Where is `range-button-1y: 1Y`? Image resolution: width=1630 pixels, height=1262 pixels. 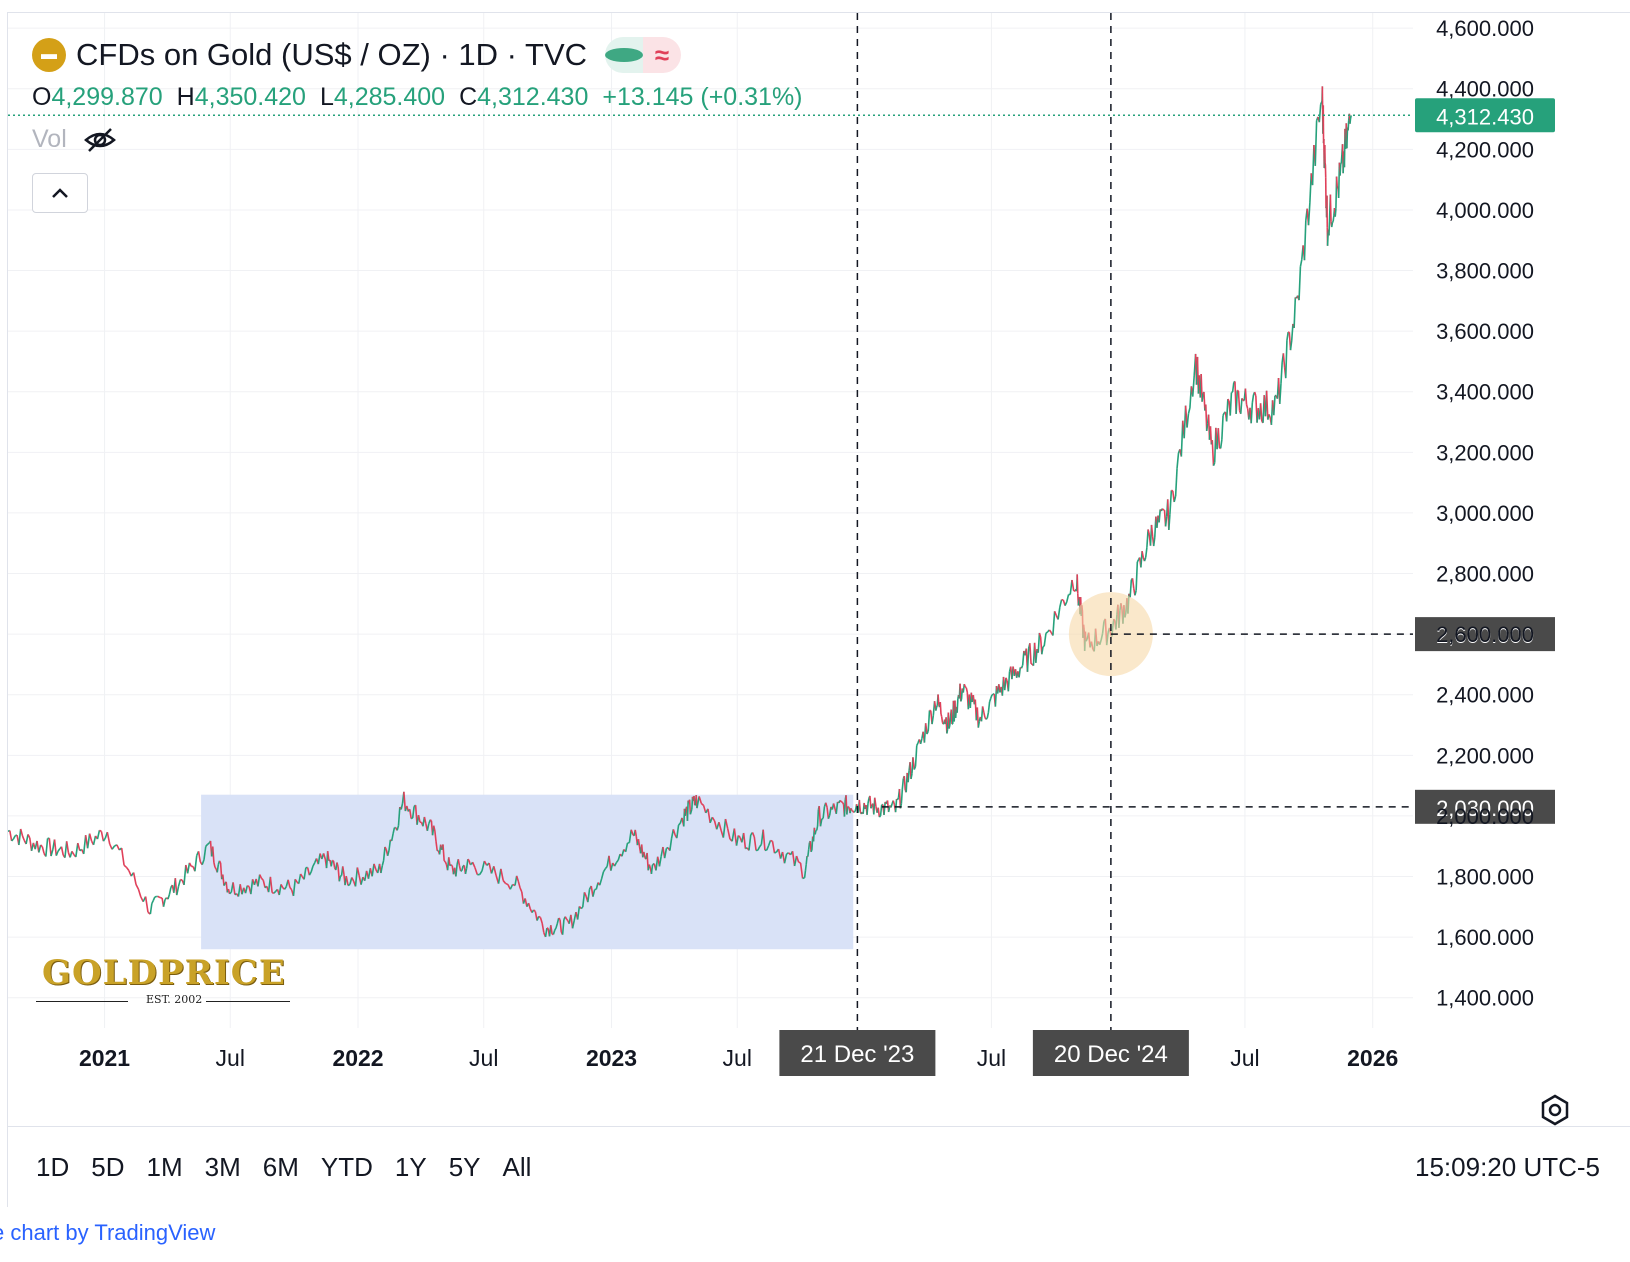 range-button-1y: 1Y is located at coordinates (410, 1166).